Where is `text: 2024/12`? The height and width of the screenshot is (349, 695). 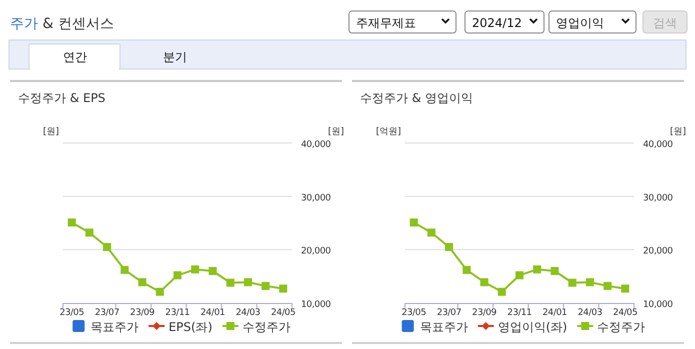 text: 2024/12 is located at coordinates (497, 23).